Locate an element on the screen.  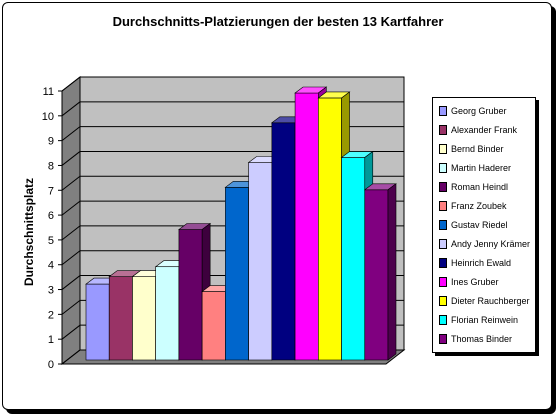
legend-item: Georg Gruber is located at coordinates (473, 111).